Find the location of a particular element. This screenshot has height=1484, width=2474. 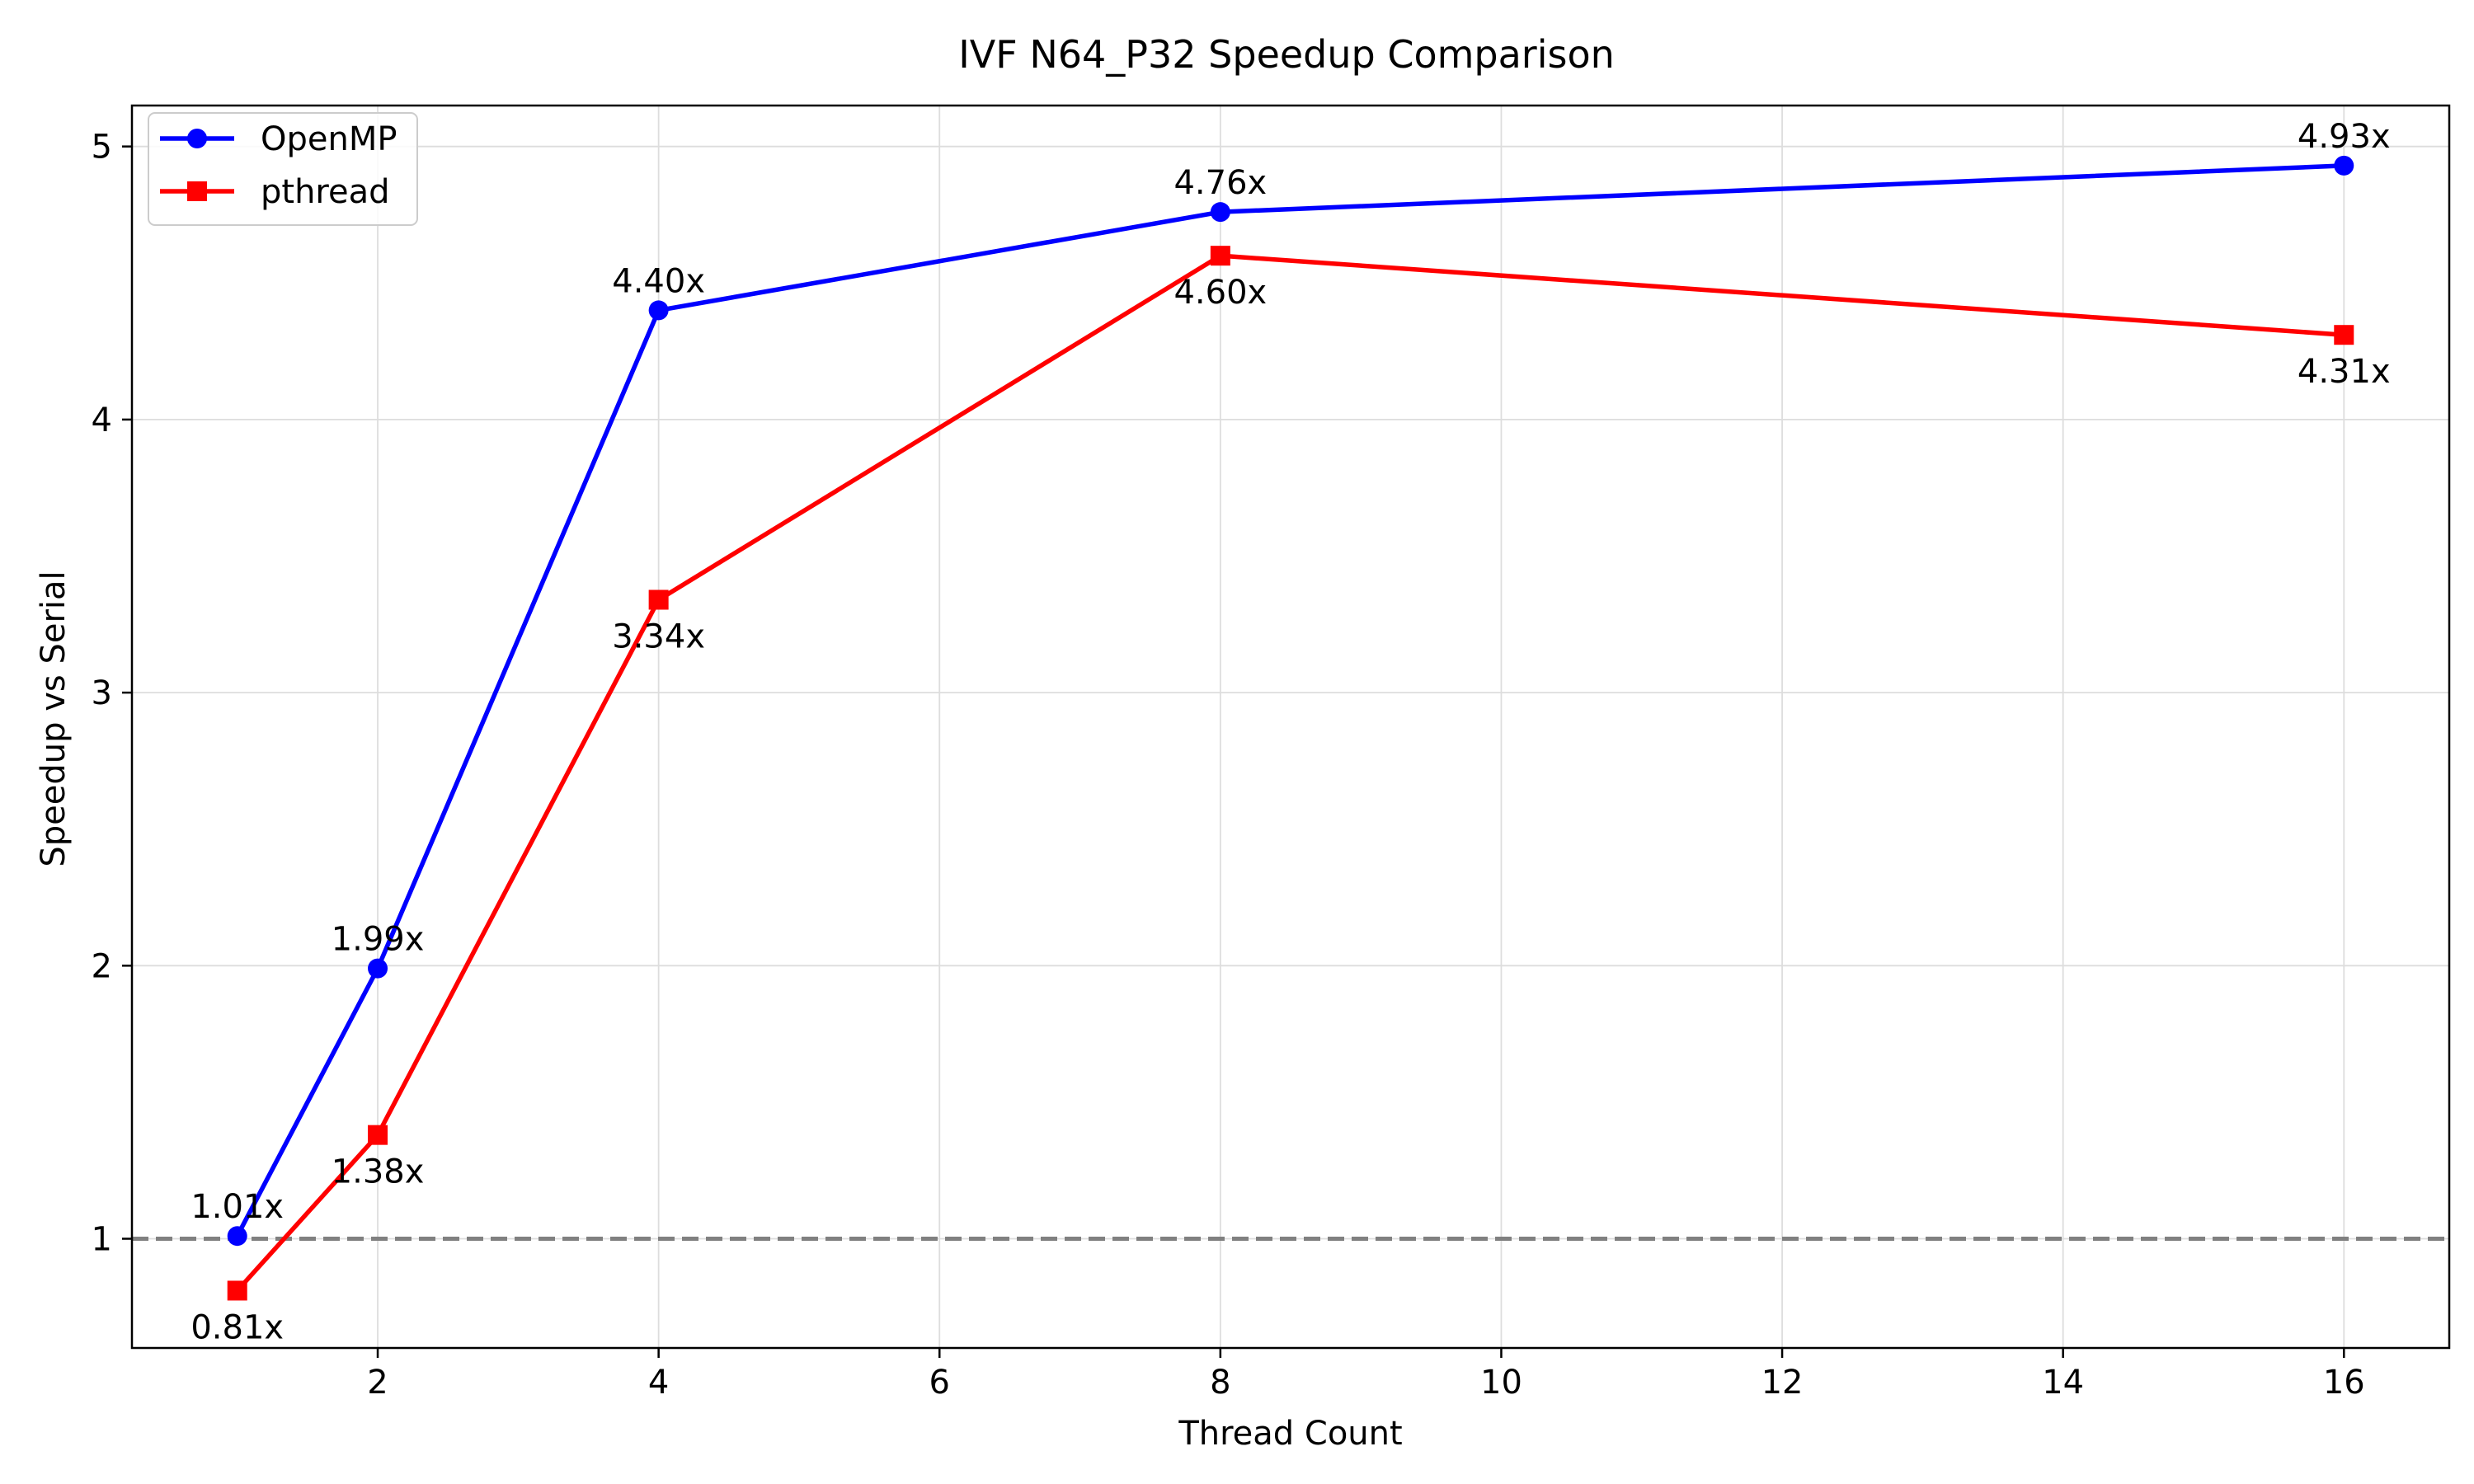

openmp-data-label: 4.40x is located at coordinates (658, 281).